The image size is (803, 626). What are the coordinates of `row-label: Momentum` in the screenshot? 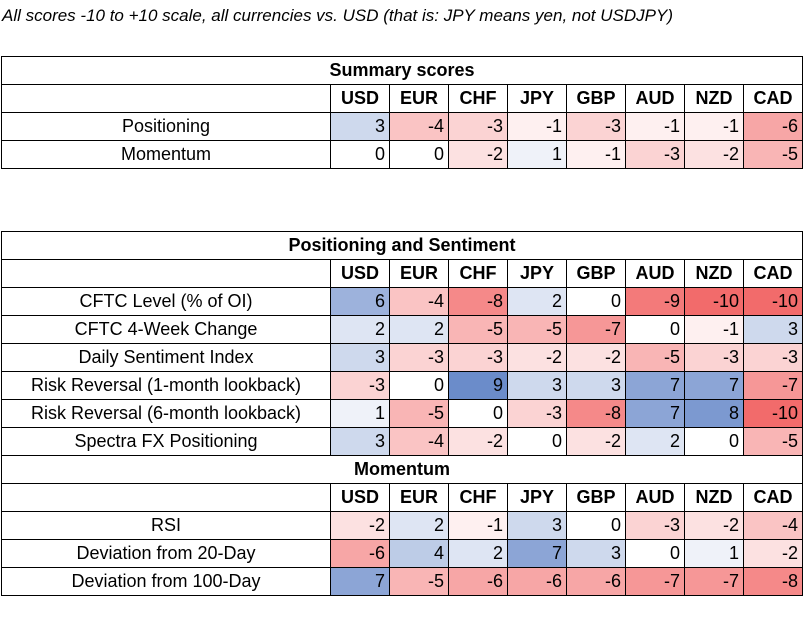 It's located at (166, 154).